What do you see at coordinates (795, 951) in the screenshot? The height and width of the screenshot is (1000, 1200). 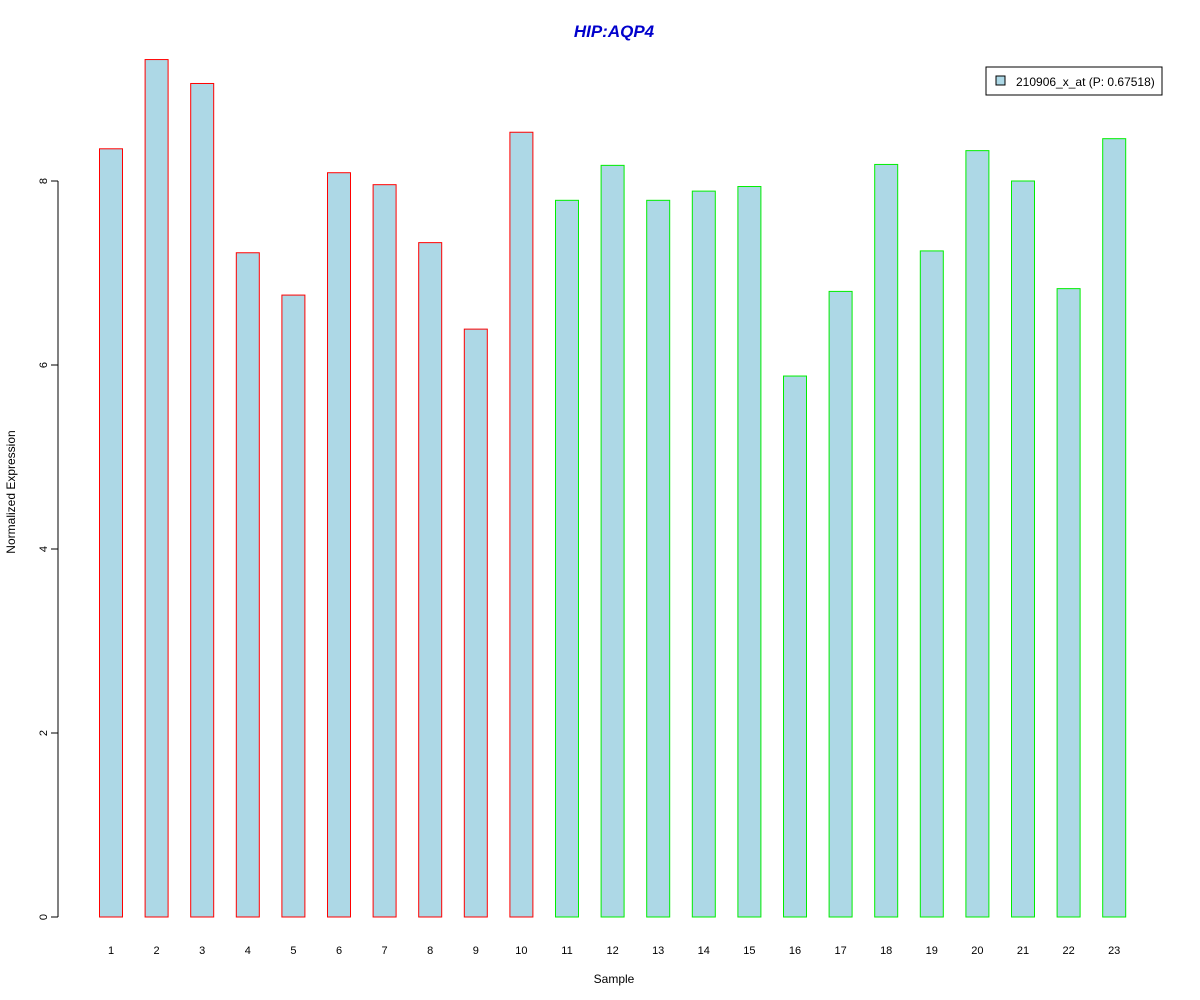 I see `x-tick-label: 16` at bounding box center [795, 951].